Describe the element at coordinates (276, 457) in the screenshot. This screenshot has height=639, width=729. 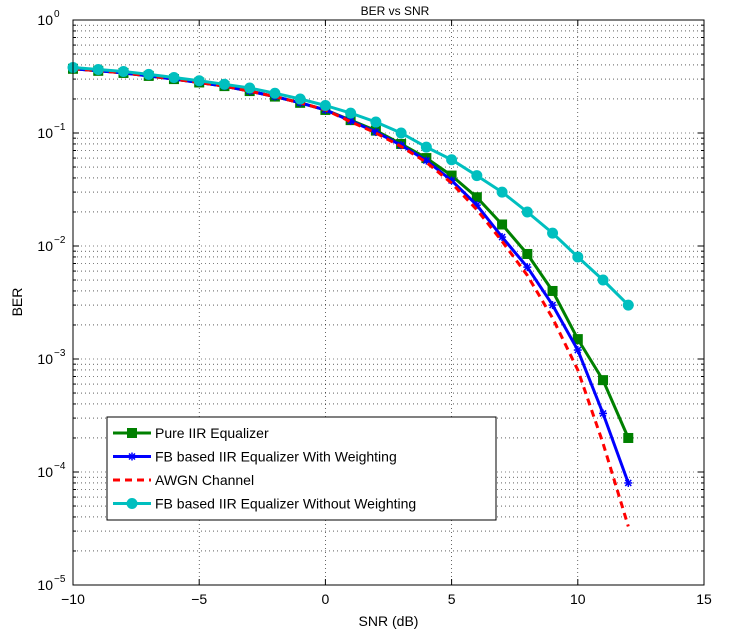
I see `legend-label: FB based IIR Equalizer With Weighting` at that location.